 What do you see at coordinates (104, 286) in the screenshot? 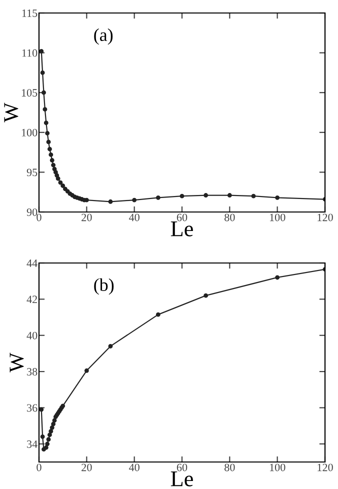
I see `annotation: (b)` at bounding box center [104, 286].